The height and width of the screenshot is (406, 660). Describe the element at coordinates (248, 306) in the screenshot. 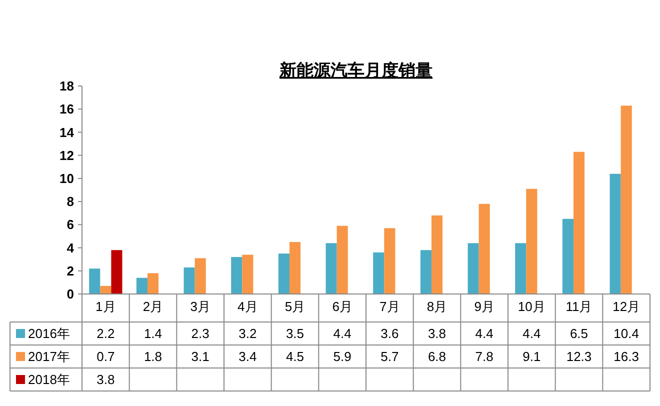

I see `x-tick-label: 4月` at that location.